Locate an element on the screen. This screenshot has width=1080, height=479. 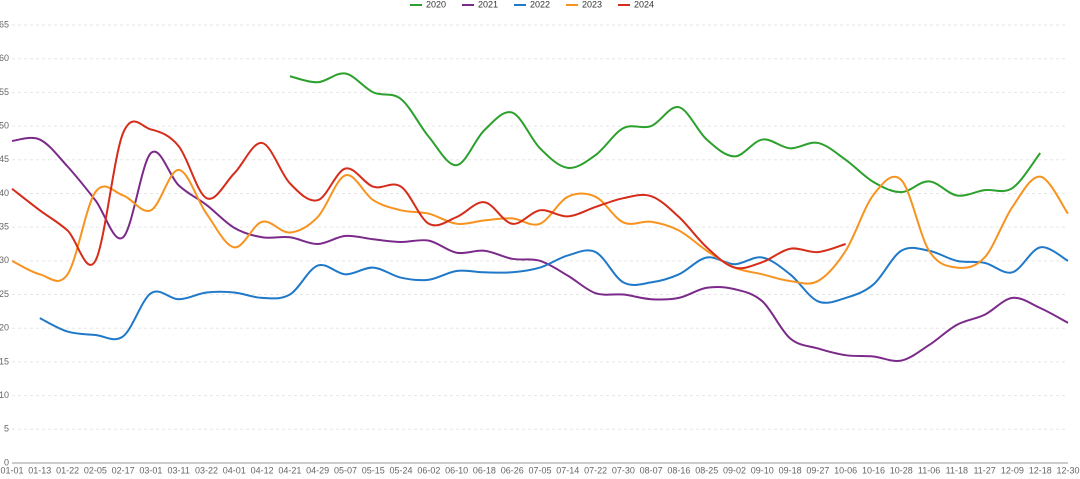
y-tick-label: 65 is located at coordinates (4, 24).